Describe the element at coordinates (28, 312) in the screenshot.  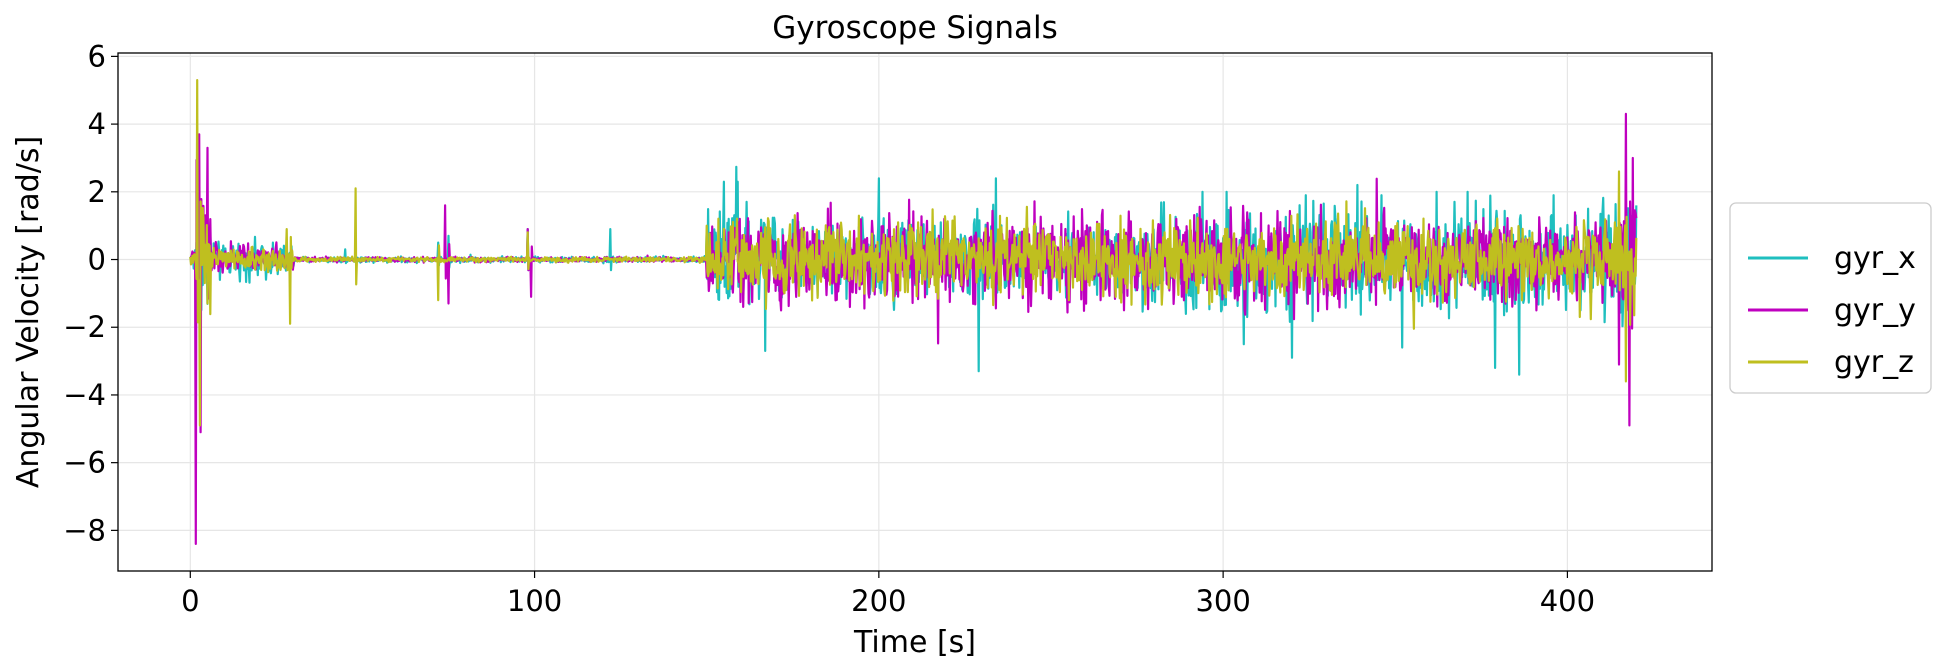
I see `y-axis-label: Angular Velocity [rad/s]` at that location.